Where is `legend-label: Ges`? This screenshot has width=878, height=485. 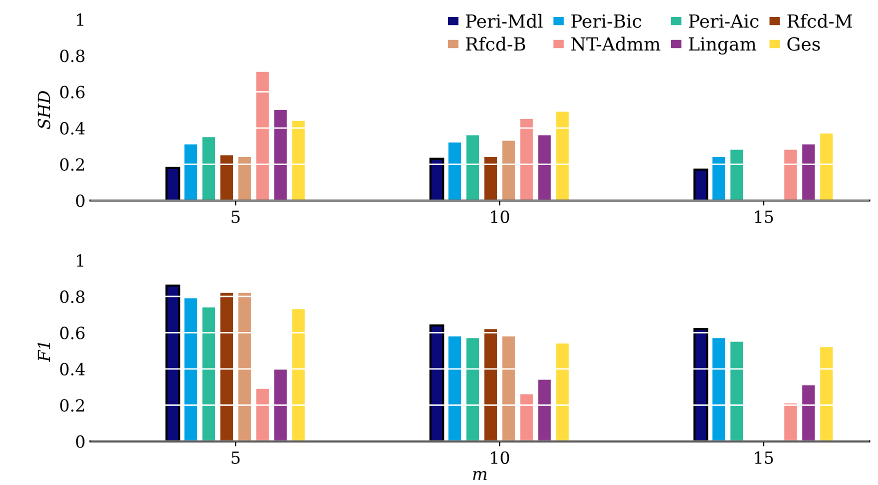 legend-label: Ges is located at coordinates (803, 44).